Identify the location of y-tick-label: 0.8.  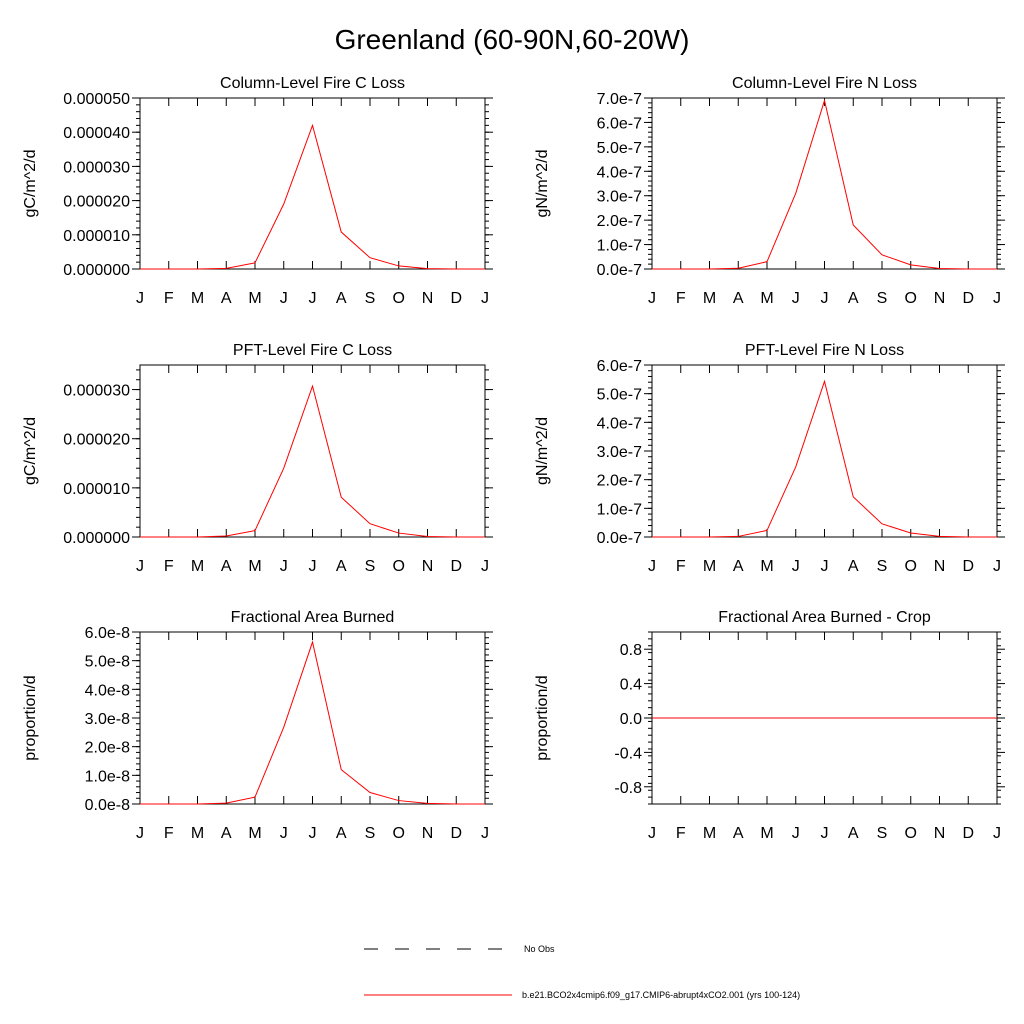
(631, 650).